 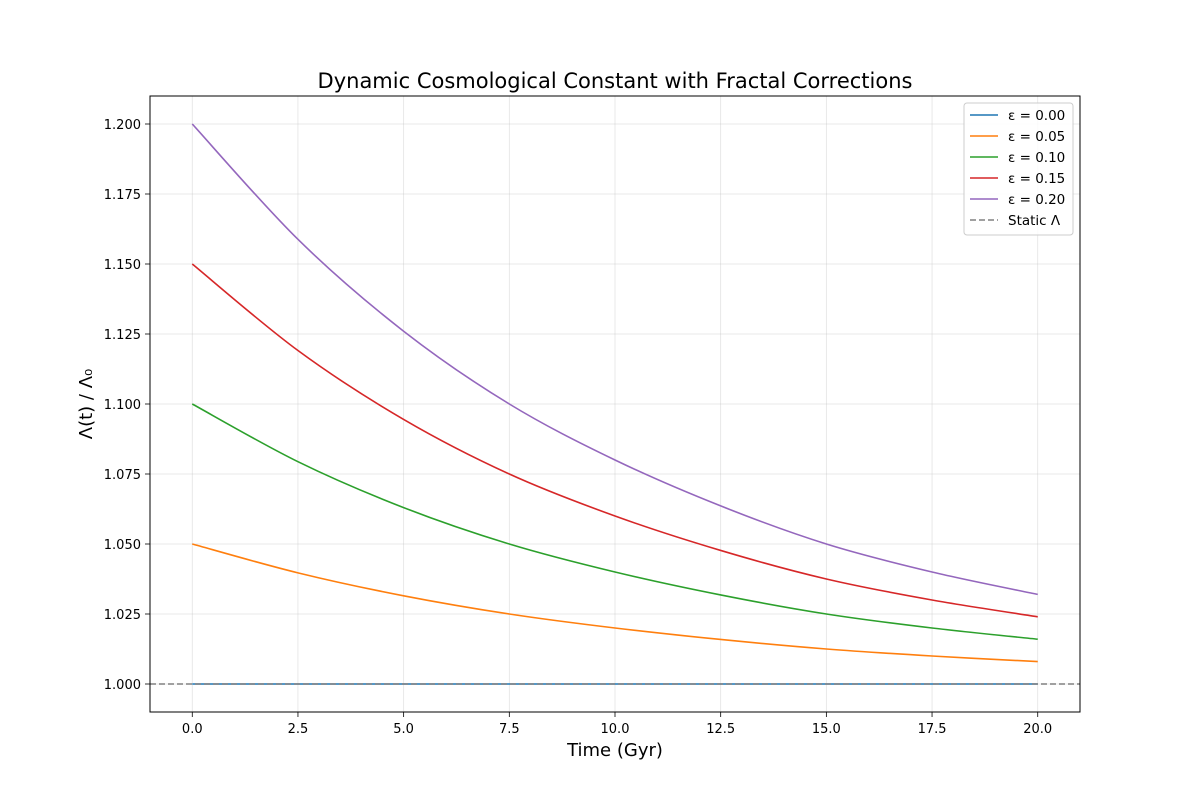 What do you see at coordinates (509, 729) in the screenshot?
I see `x-tick-label: 7.5` at bounding box center [509, 729].